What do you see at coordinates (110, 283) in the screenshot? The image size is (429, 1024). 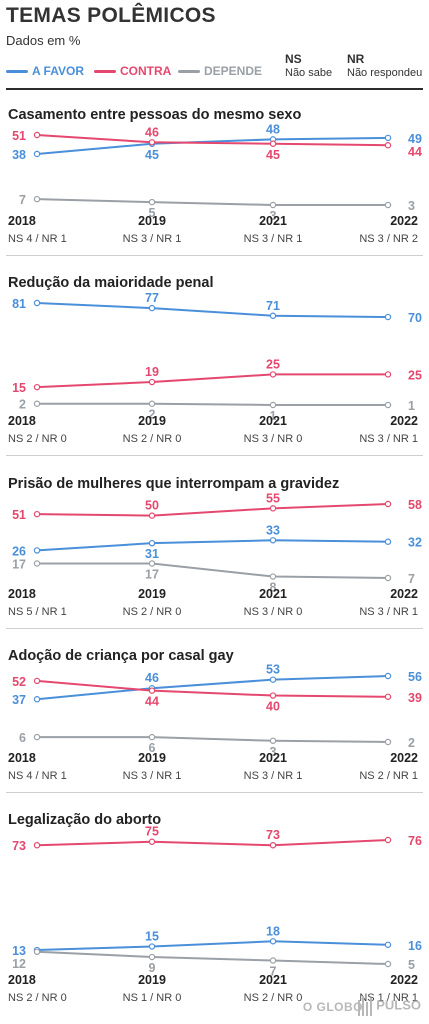 I see `chart-title: Redução da maioridade penal` at bounding box center [110, 283].